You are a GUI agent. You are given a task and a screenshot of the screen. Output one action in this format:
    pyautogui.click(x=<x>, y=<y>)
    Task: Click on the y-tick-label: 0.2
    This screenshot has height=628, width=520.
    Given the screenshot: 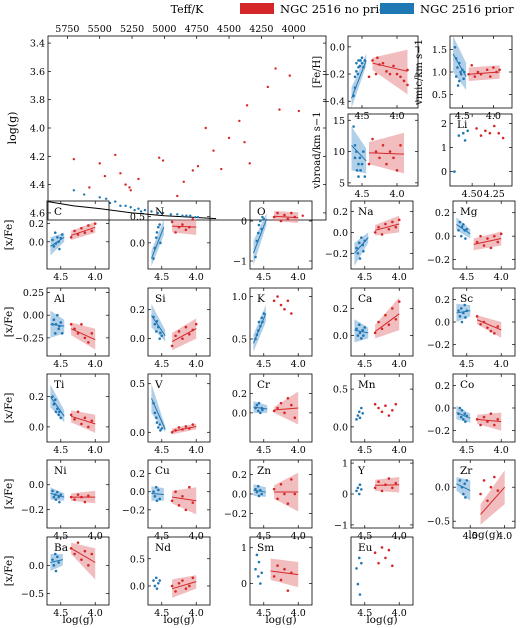 What is the action you would take?
    pyautogui.click(x=442, y=213)
    